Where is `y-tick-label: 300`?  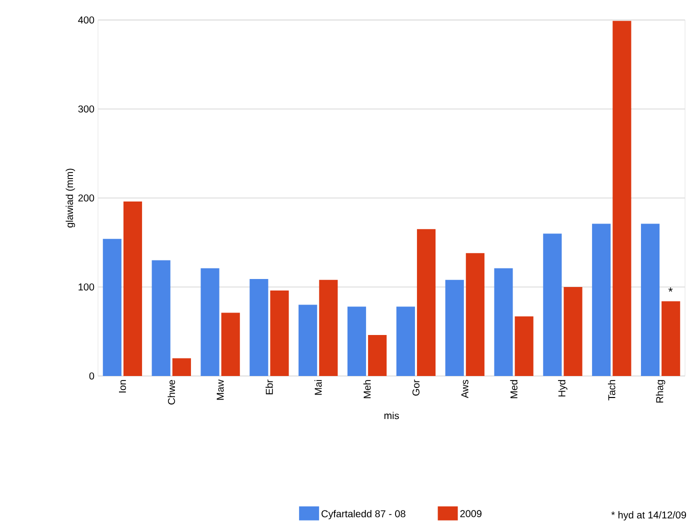
y-tick-label: 300 is located at coordinates (86, 109).